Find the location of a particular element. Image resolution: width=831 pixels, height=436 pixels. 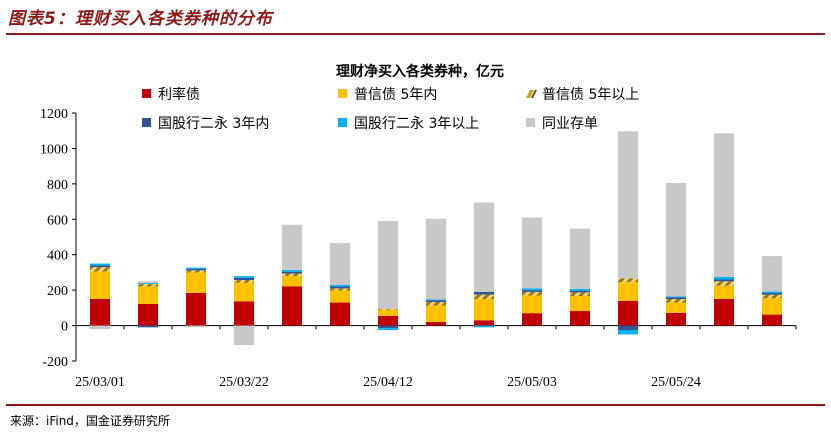

legend-item: 国股行二永 3年以上 is located at coordinates (408, 124).